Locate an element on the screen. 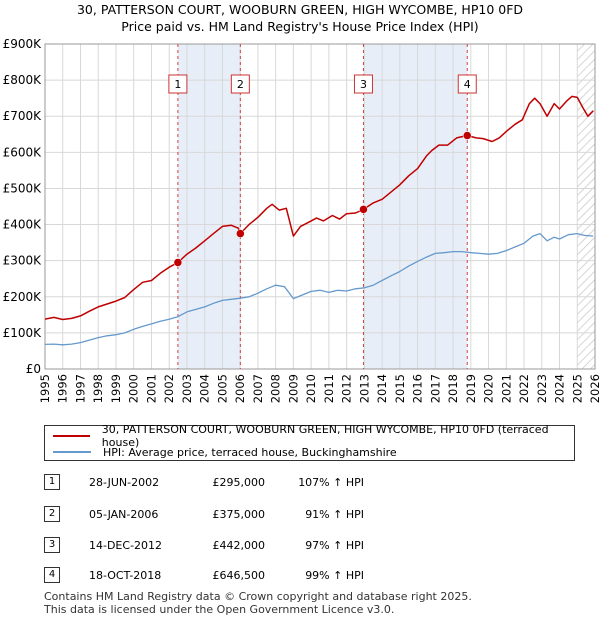  forecast-hatch is located at coordinates (586, 206).